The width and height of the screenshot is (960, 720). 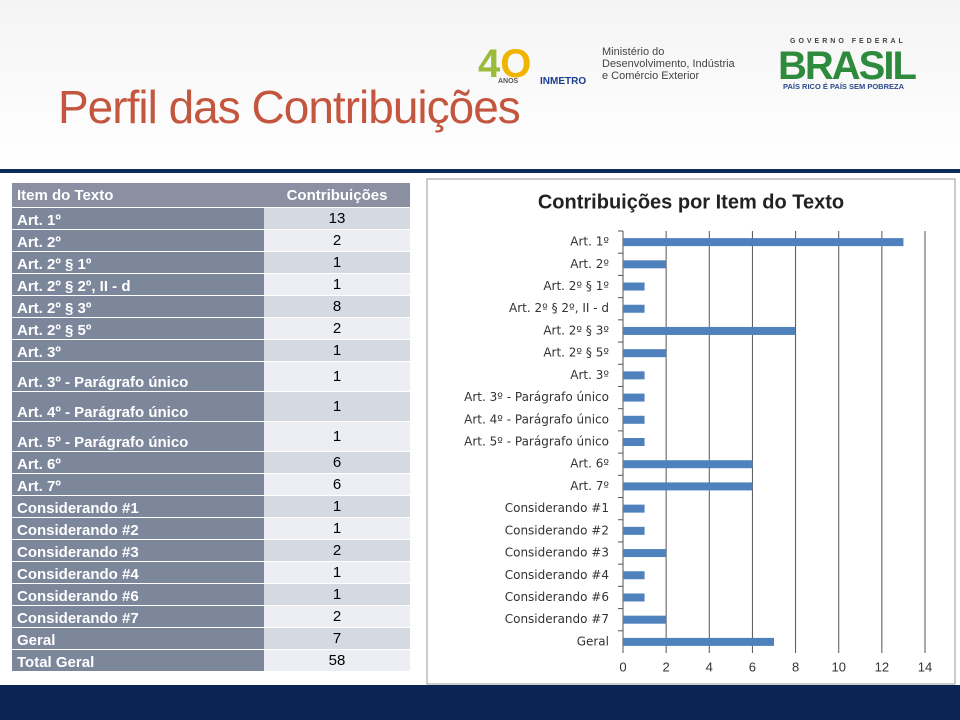 I want to click on cell-label: Art. 7º, so click(x=138, y=484).